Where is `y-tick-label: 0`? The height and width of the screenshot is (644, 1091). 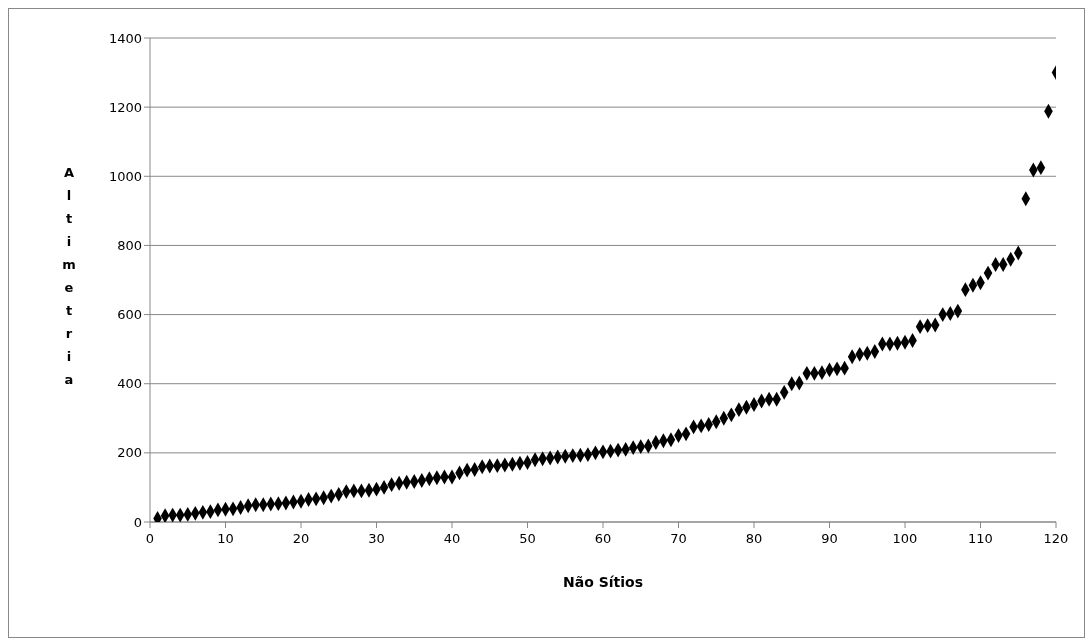 y-tick-label: 0 is located at coordinates (137, 522).